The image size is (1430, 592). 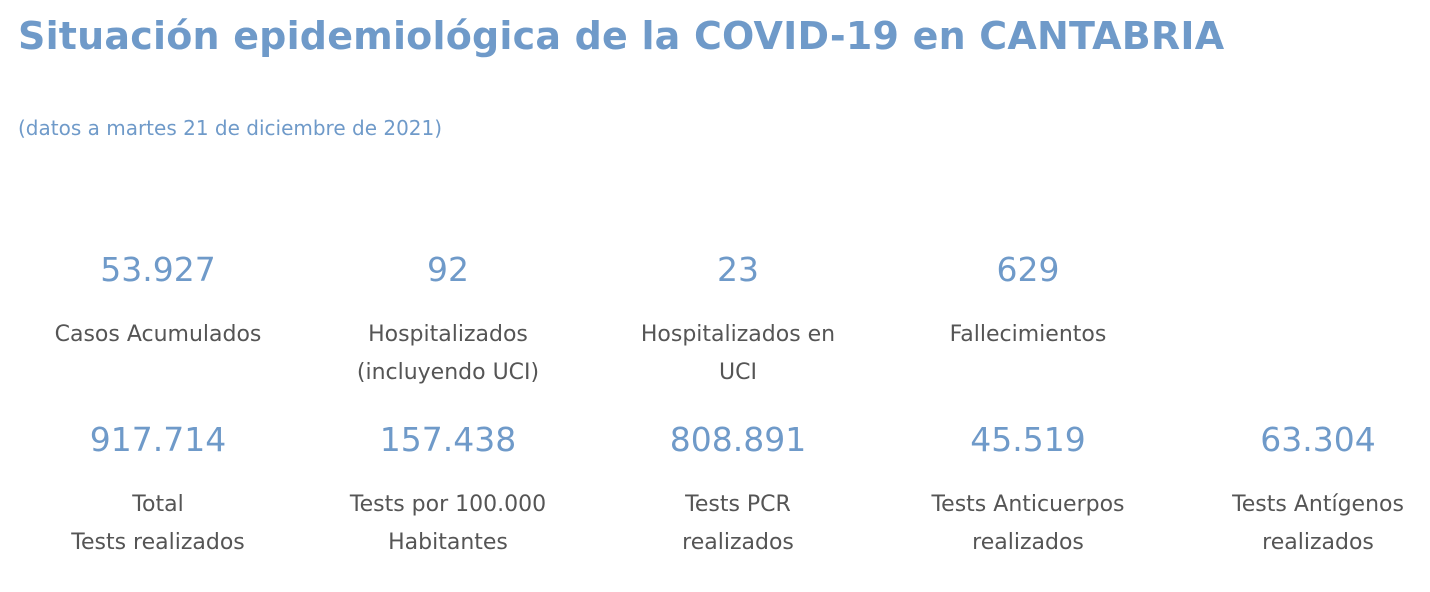 I want to click on stat-value: 53.927, so click(x=158, y=269).